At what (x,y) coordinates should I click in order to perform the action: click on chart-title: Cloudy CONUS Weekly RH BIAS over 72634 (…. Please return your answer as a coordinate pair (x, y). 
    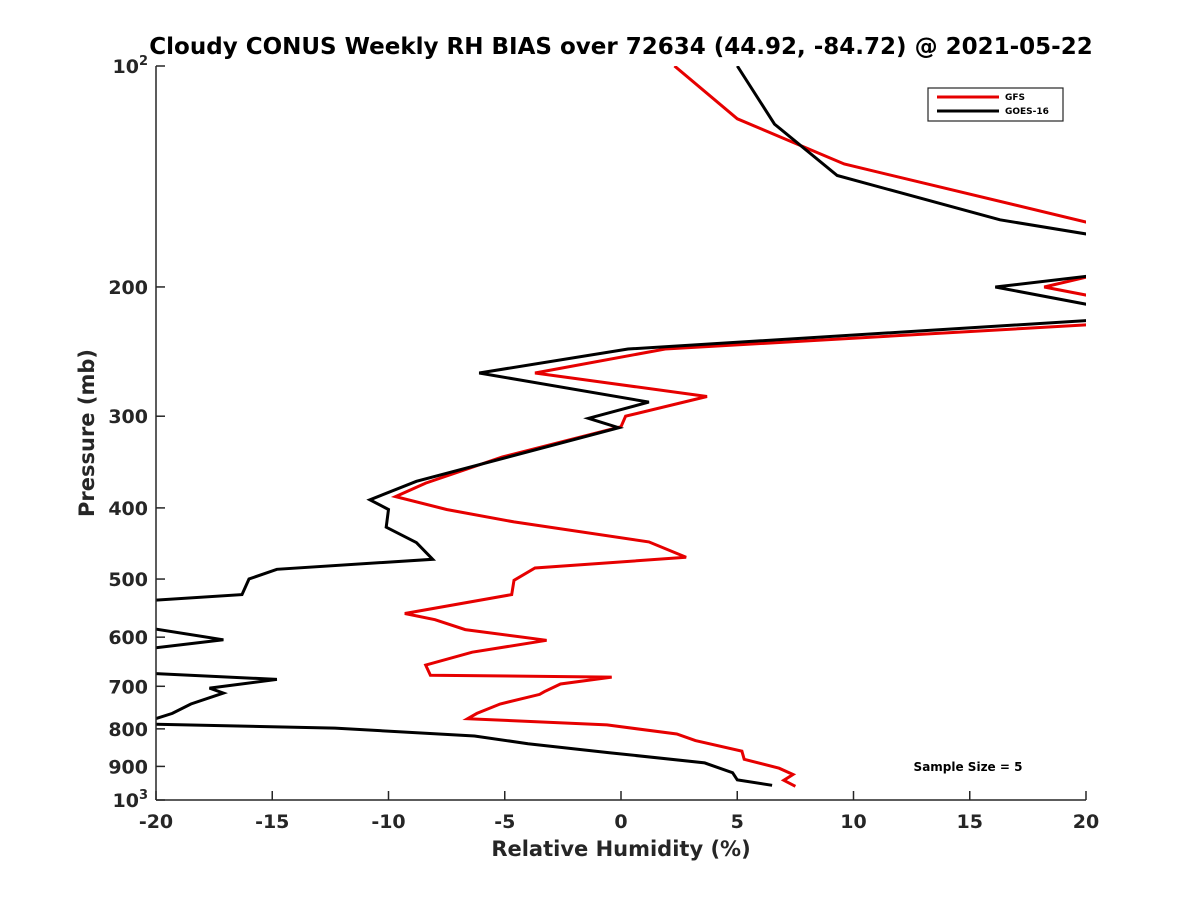
    Looking at the image, I should click on (620, 47).